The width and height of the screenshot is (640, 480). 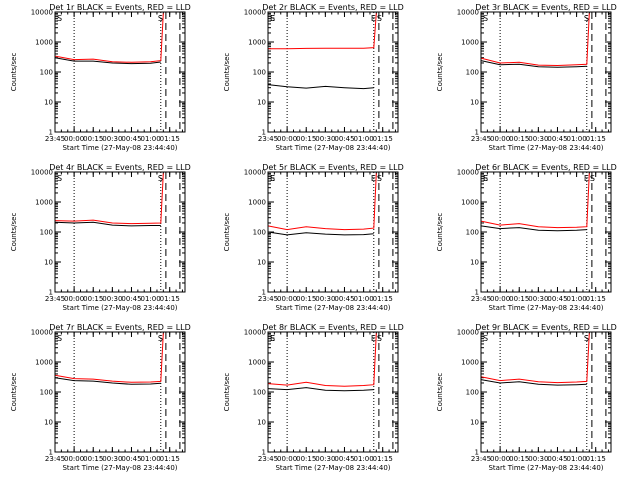 I want to click on chart-title: Det 1r BLACK = Events, RED = LLD, so click(x=120, y=7).